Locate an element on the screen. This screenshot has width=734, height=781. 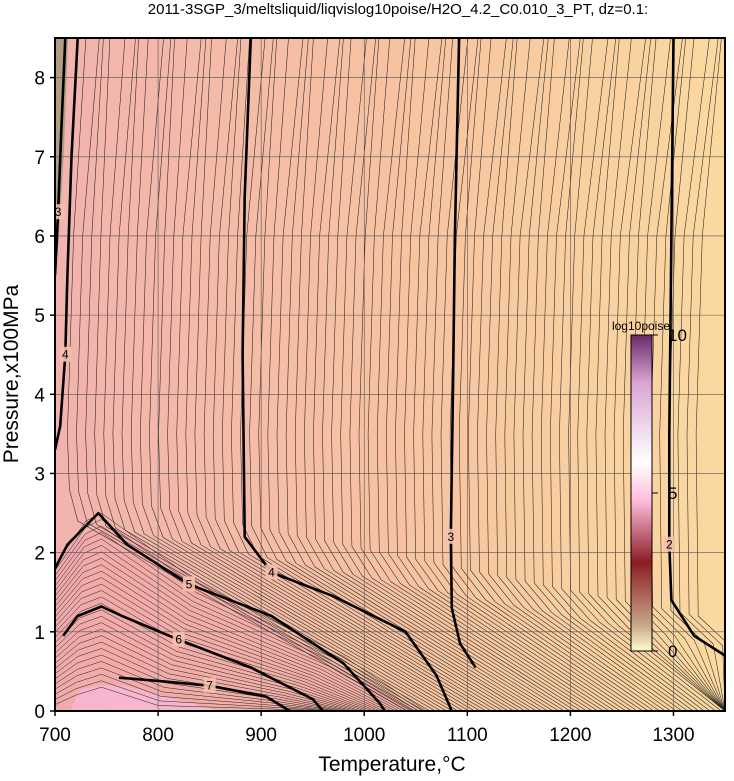
colorbar-gradient is located at coordinates (641, 493).